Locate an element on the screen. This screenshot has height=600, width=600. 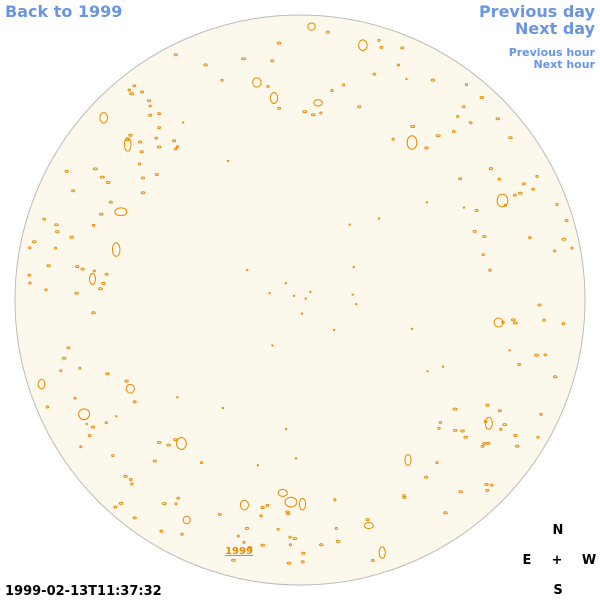
disk-year-link: 1999 is located at coordinates (239, 551).